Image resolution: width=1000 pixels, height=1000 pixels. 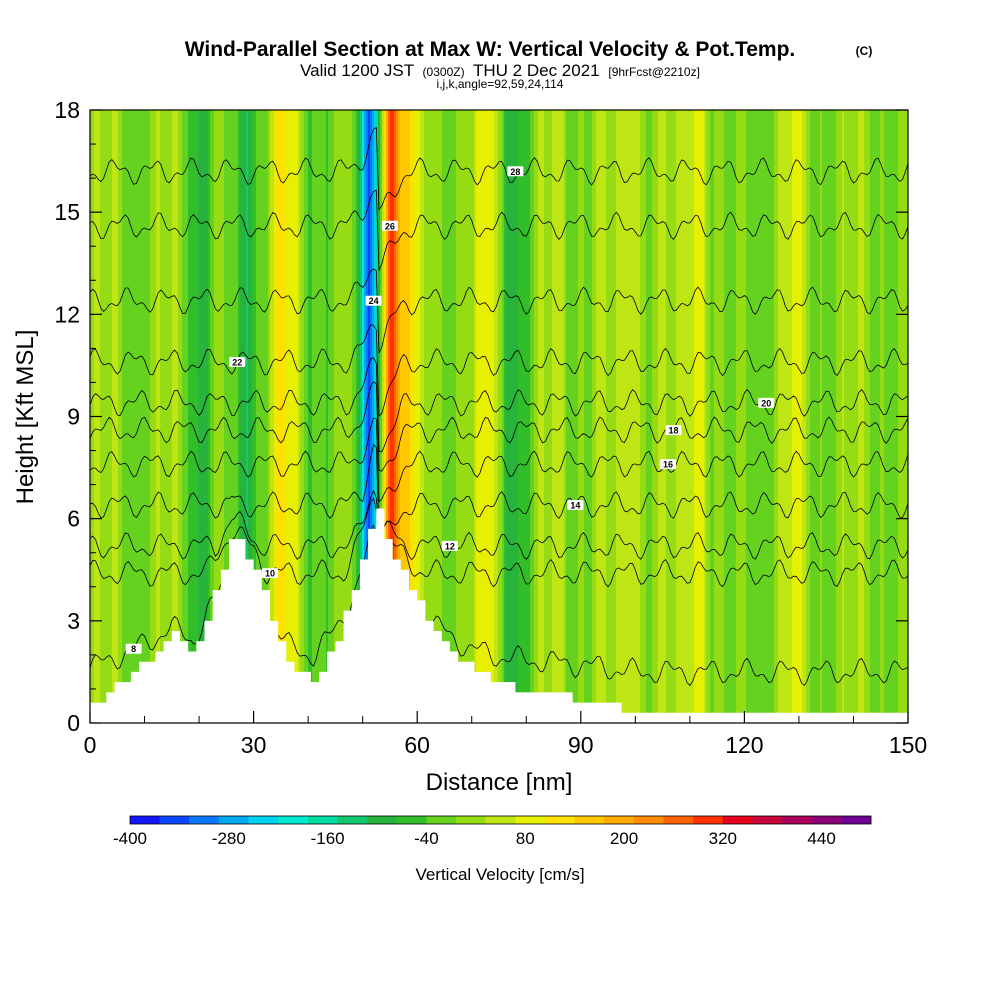 What do you see at coordinates (492, 831) in the screenshot?
I see `colorbar: -400 -280 -160 -40 80 200 320 440` at bounding box center [492, 831].